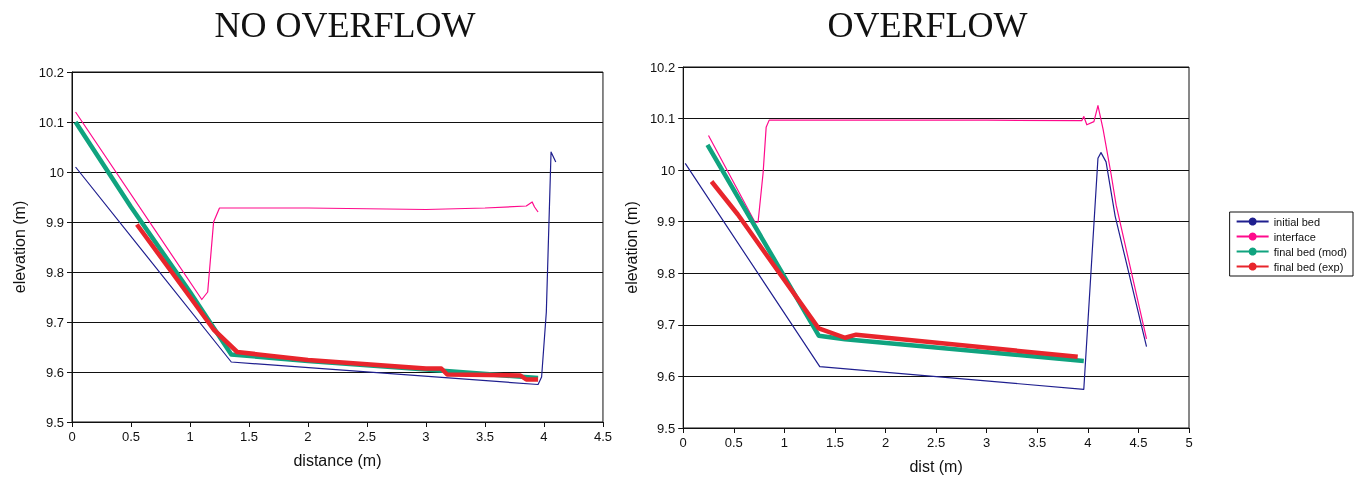 This screenshot has width=1357, height=488. Describe the element at coordinates (1189, 442) in the screenshot. I see `x-tick-label: 5` at that location.